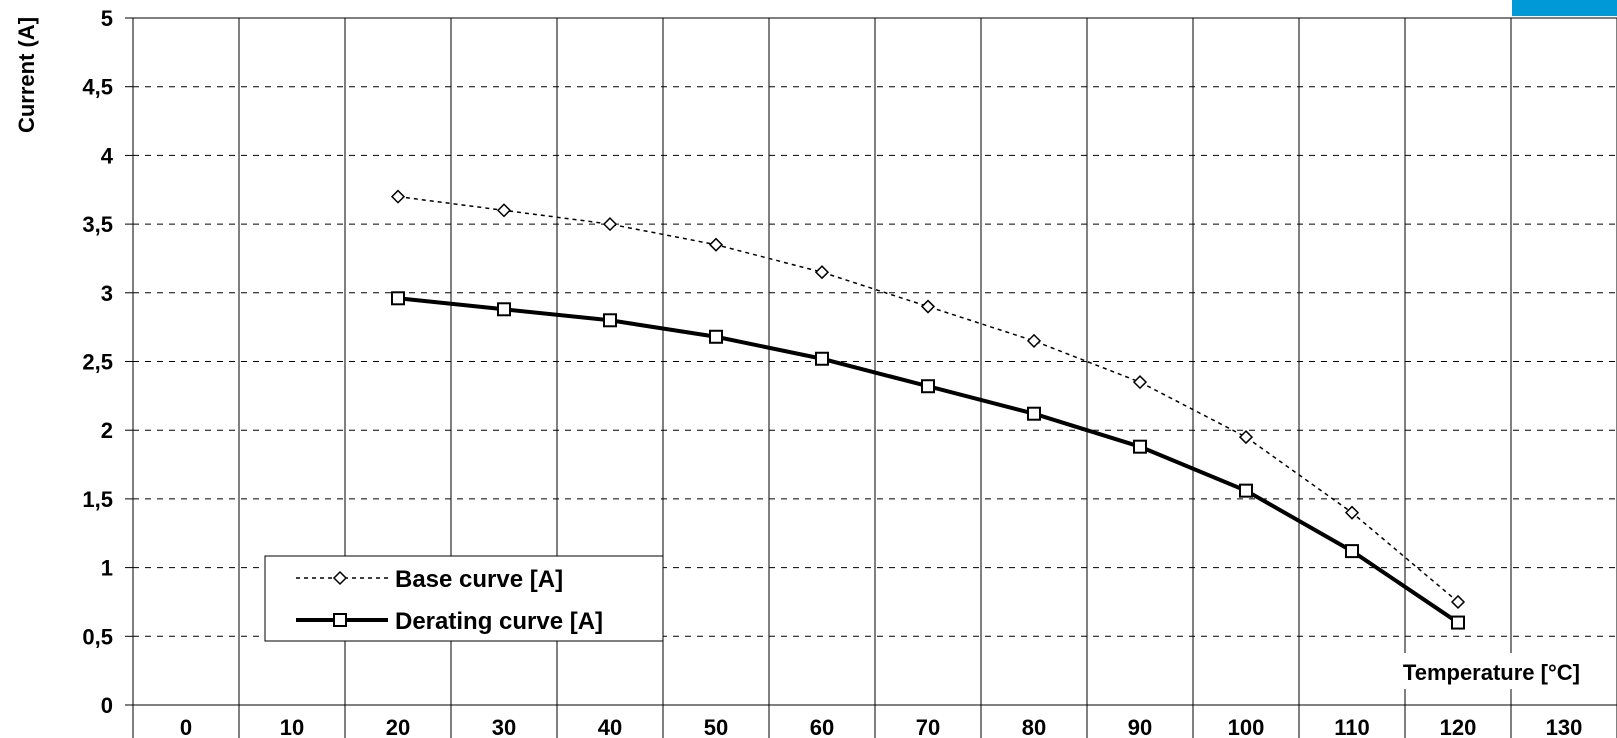  I want to click on y-tick-label: 4,5, so click(97, 87).